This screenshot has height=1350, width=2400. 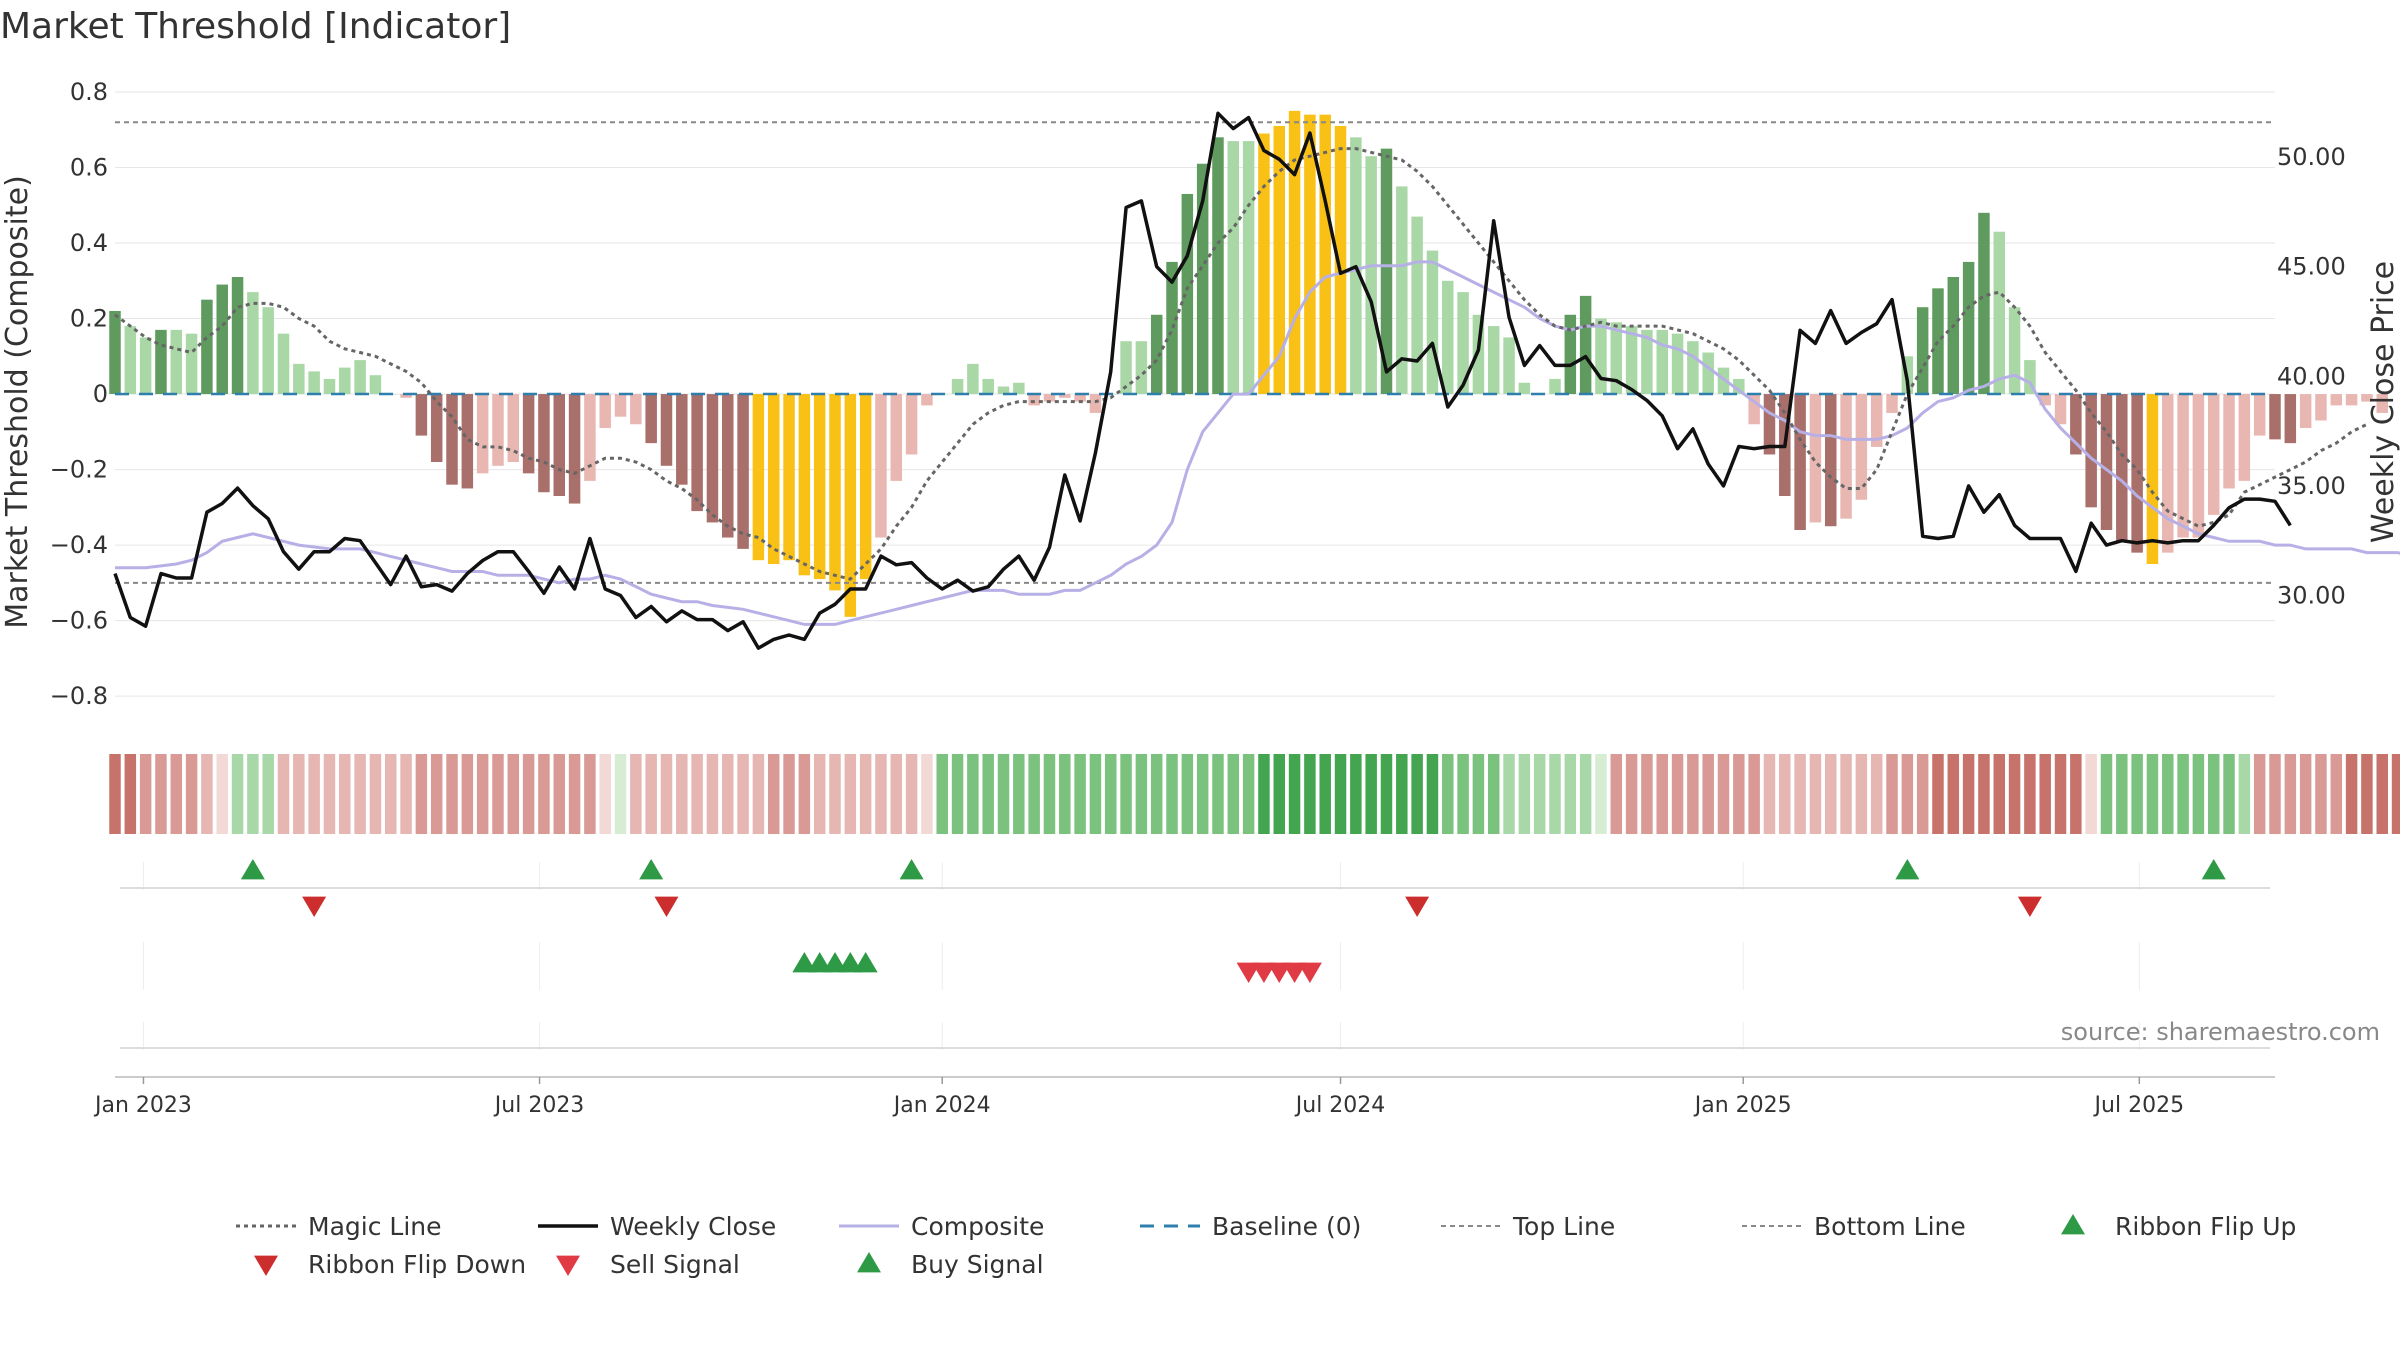 I want to click on y-tick-label: −0.2, so click(x=79, y=470).